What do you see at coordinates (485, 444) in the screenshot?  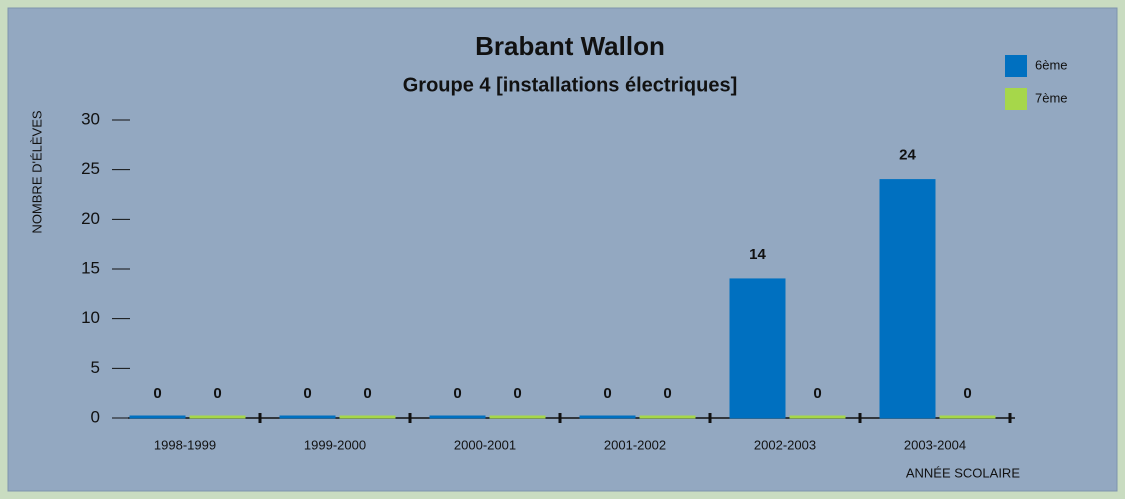 I see `x-tick-label: 2000-2001` at bounding box center [485, 444].